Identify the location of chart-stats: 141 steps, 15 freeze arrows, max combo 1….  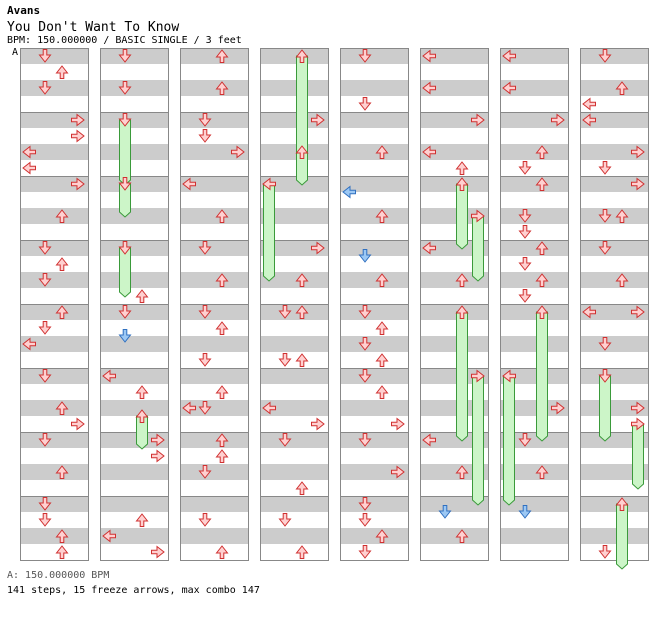
(133, 590).